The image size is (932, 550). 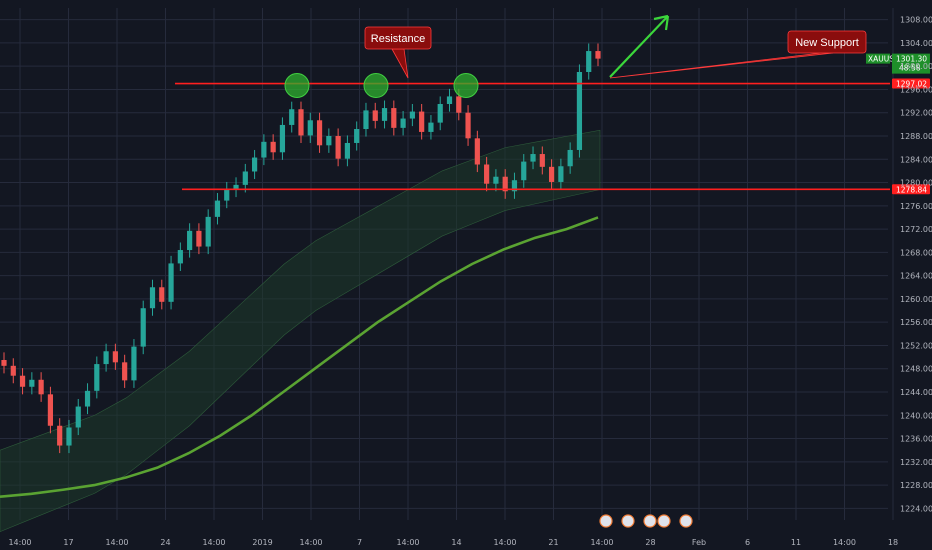 I want to click on resistance-callout-text: Resistance, so click(x=398, y=39).